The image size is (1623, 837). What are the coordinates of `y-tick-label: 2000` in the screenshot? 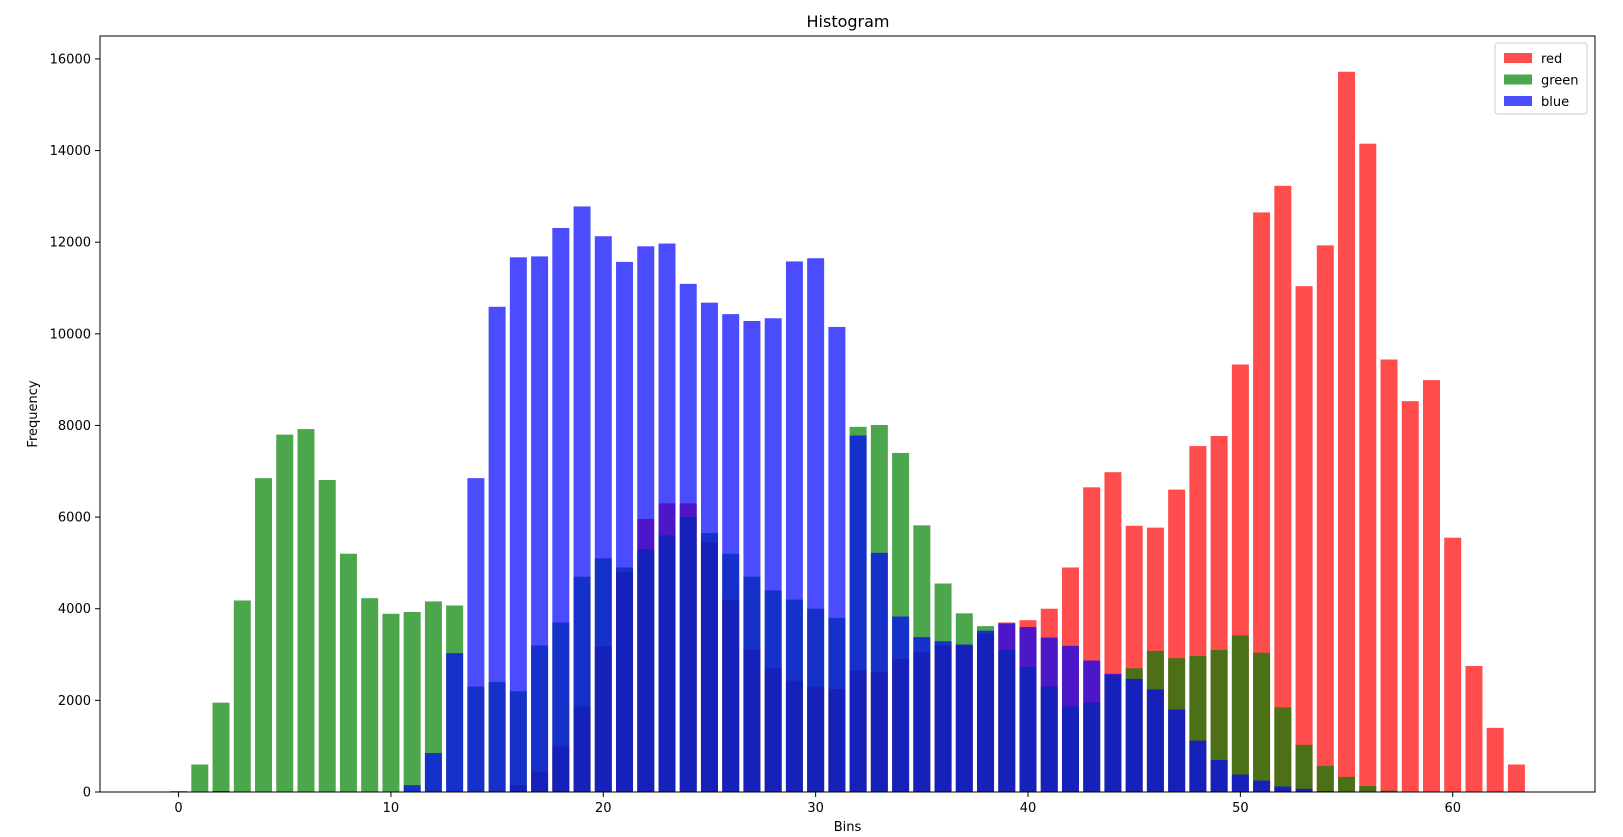 It's located at (74, 701).